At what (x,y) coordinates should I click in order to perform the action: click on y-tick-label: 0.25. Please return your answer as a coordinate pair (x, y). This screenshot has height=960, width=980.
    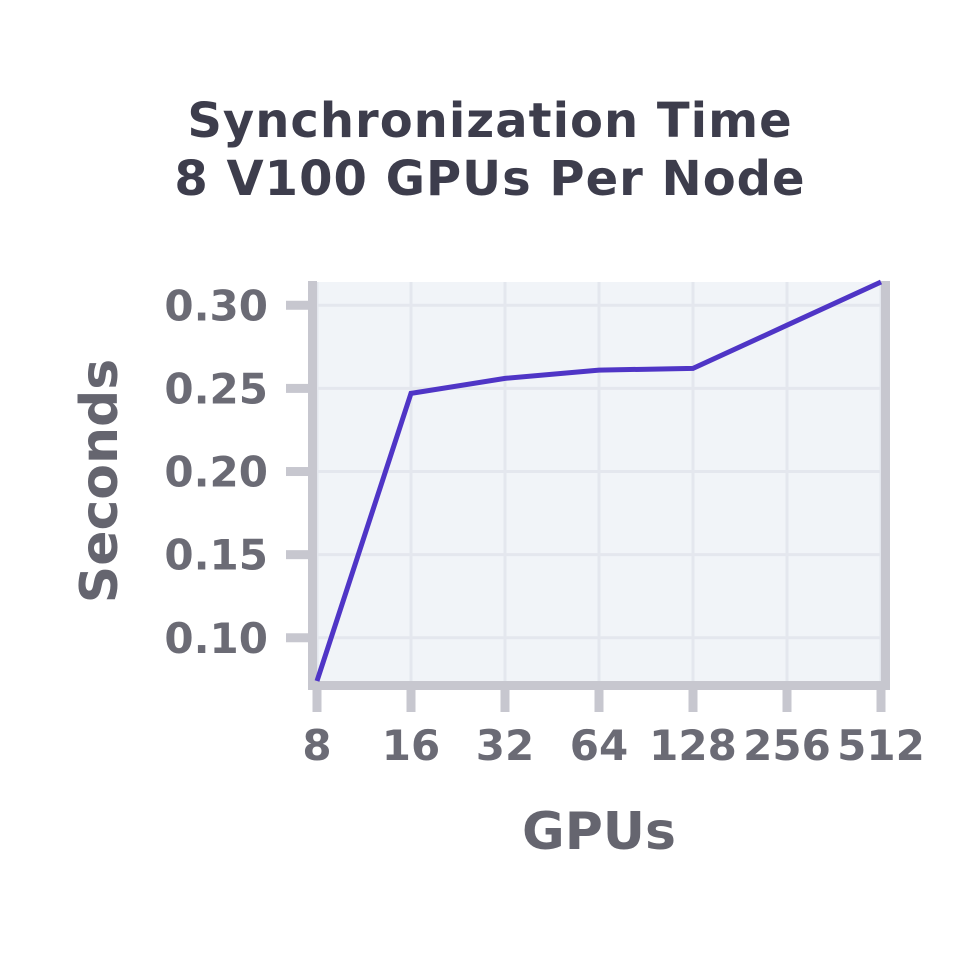
    Looking at the image, I should click on (216, 388).